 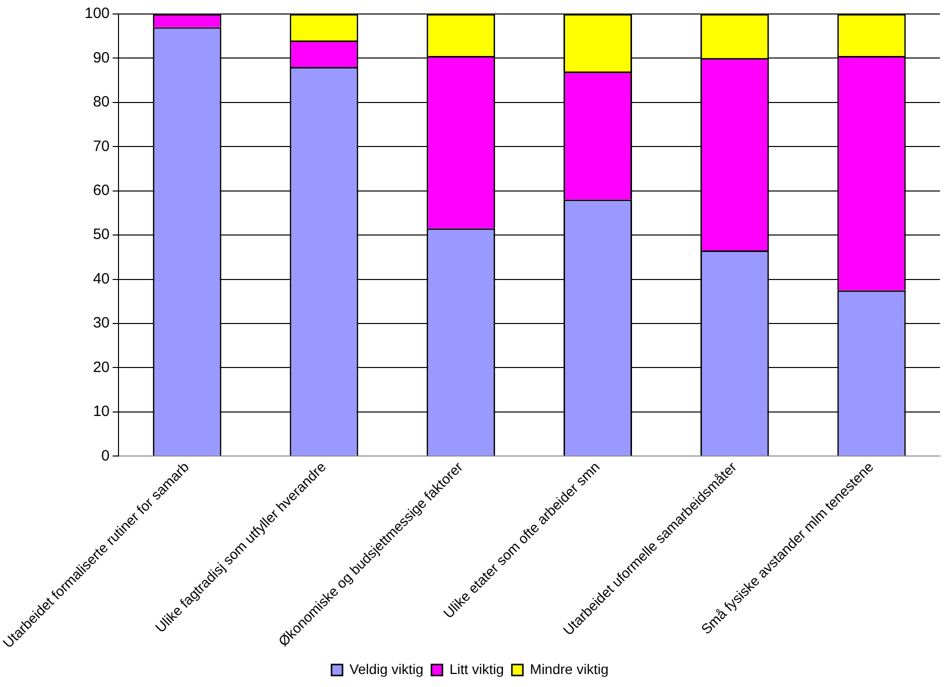 What do you see at coordinates (101, 235) in the screenshot?
I see `y-tick-label: 50` at bounding box center [101, 235].